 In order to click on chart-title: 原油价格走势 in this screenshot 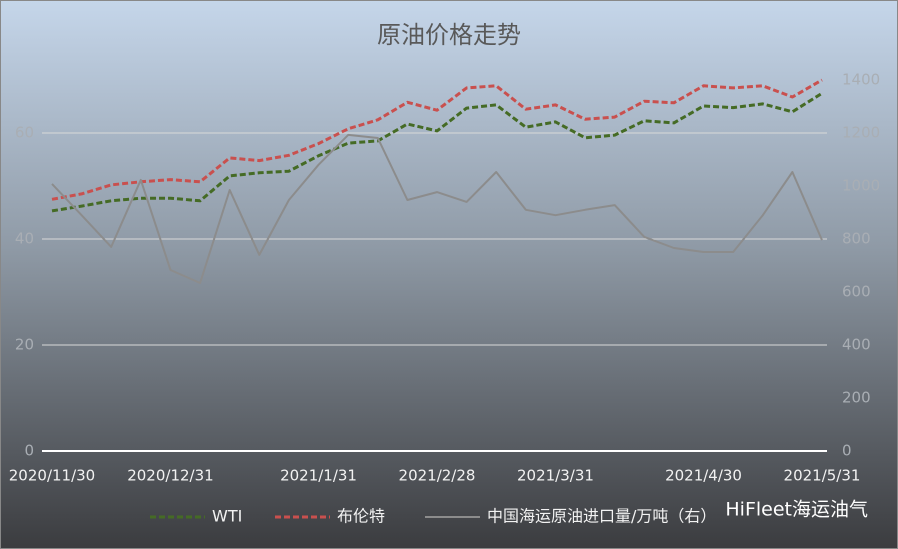, I will do `click(449, 35)`.